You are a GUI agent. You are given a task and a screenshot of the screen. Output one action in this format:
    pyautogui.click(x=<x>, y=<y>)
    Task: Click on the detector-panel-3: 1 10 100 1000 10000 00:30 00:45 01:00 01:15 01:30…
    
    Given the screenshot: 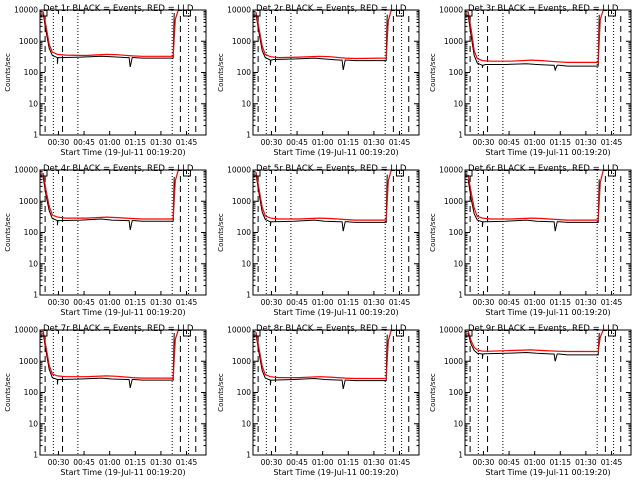 What is the action you would take?
    pyautogui.click(x=530, y=80)
    